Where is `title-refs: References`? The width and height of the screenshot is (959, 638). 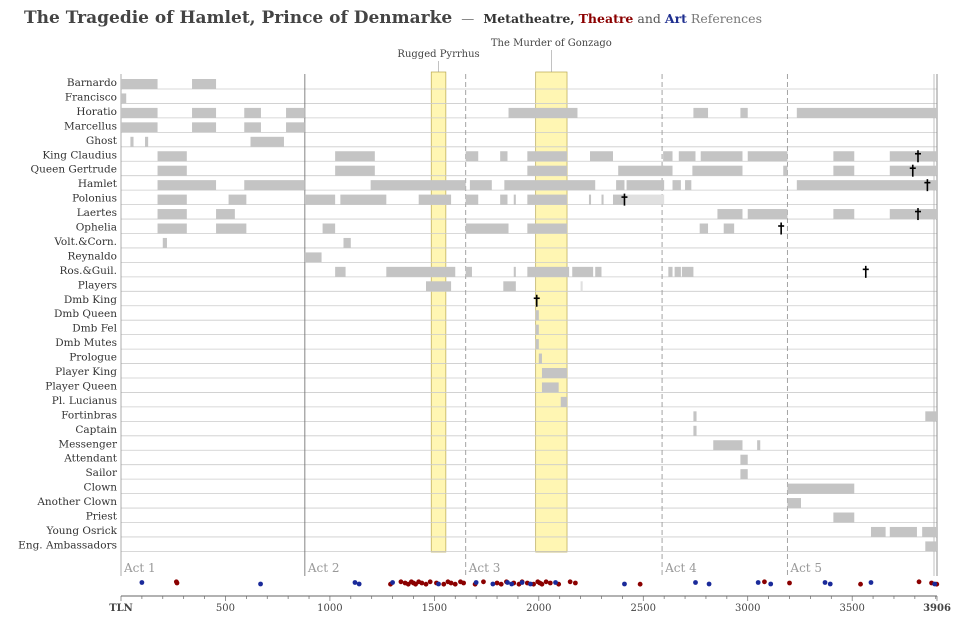
title-refs: References is located at coordinates (726, 18).